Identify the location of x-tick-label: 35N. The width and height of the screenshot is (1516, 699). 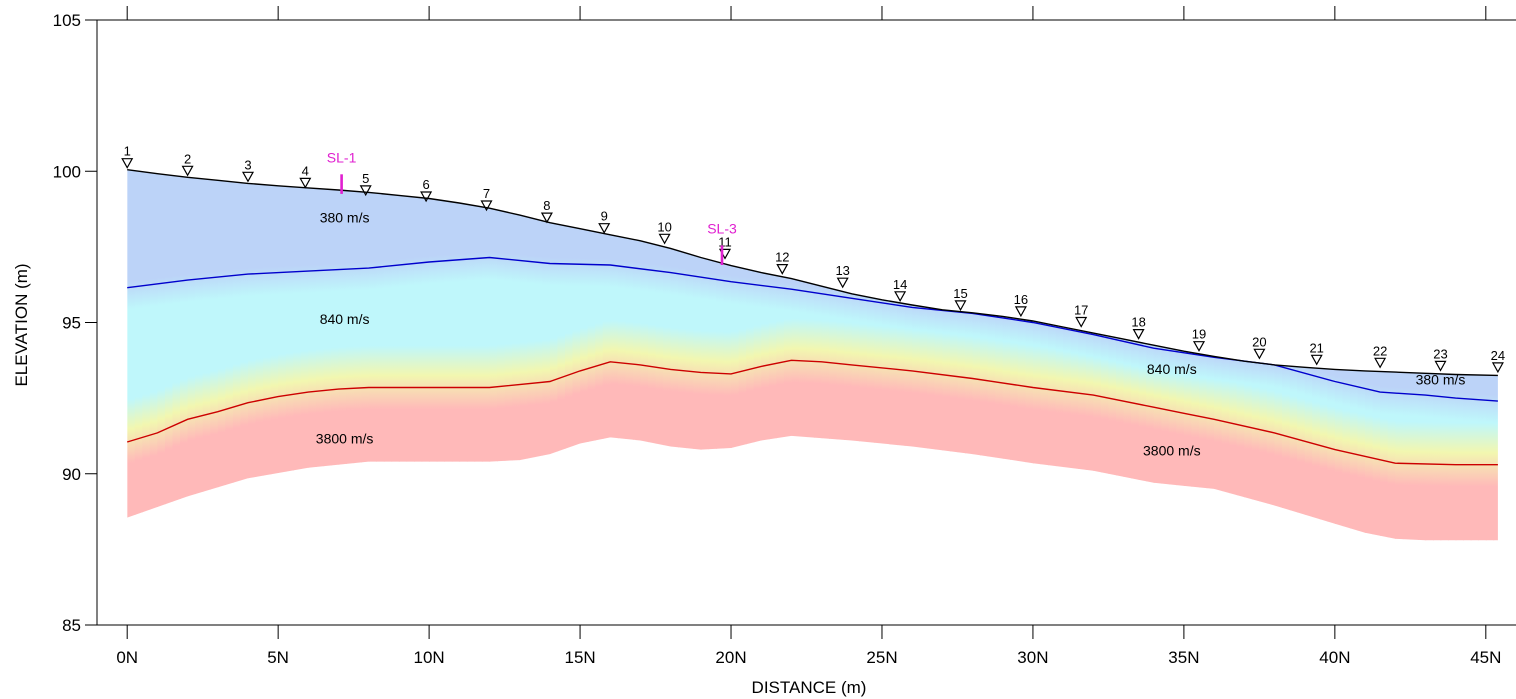
(1183, 657).